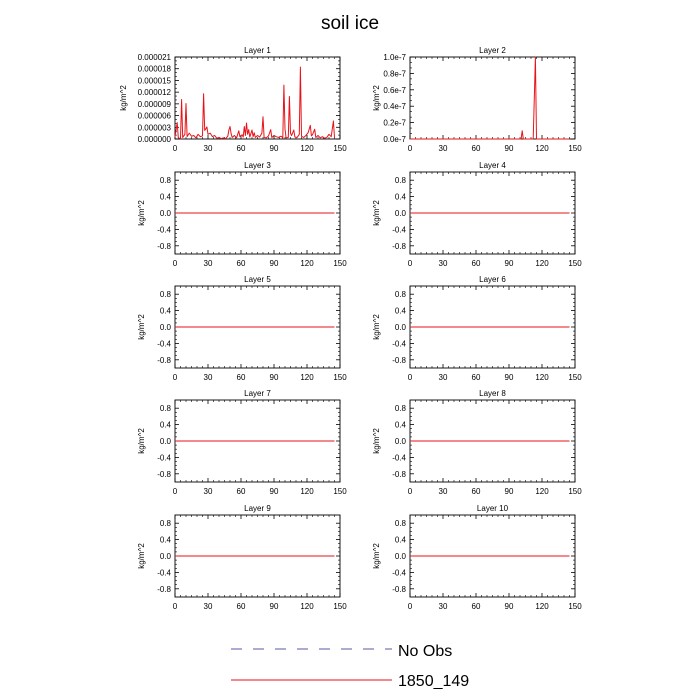  What do you see at coordinates (394, 73) in the screenshot?
I see `y-tick-label: 0.8e-7` at bounding box center [394, 73].